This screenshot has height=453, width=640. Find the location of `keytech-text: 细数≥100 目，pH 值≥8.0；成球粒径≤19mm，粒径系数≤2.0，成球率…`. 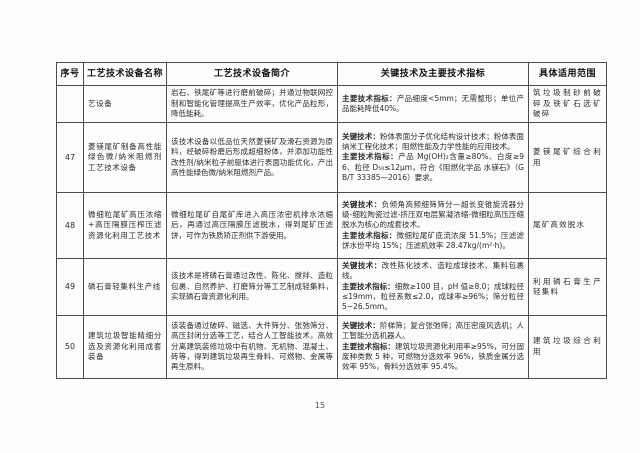

keytech-text: 细数≥100 目，pH 值≥8.0；成球粒径≤19mm，粒径系数≤2.0，成球率… is located at coordinates (433, 296).